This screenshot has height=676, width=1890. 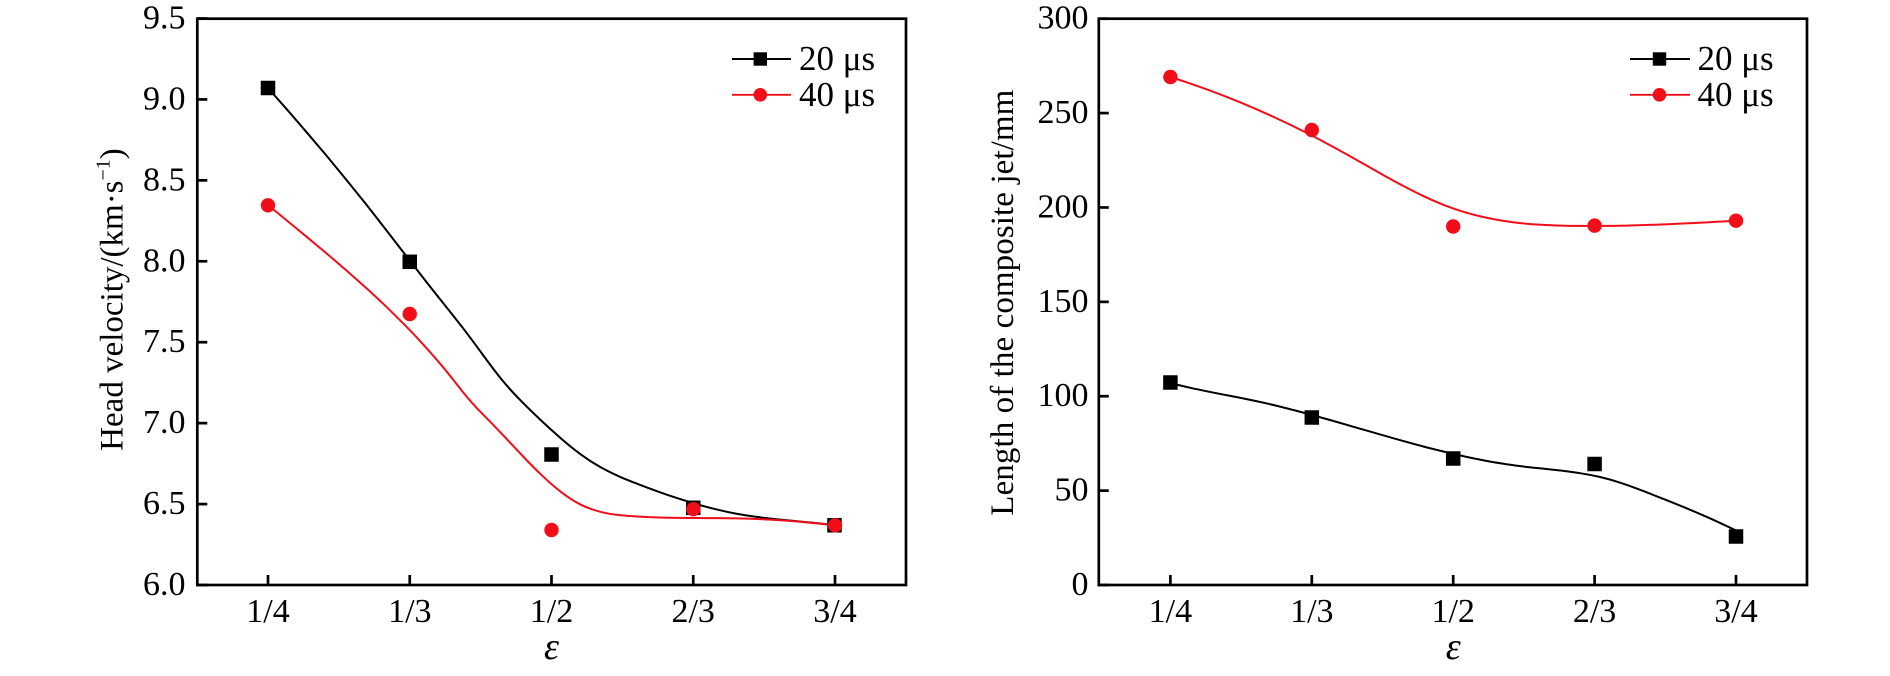 What do you see at coordinates (1003, 302) in the screenshot?
I see `svg-text: Length of the composite jet/mm` at bounding box center [1003, 302].